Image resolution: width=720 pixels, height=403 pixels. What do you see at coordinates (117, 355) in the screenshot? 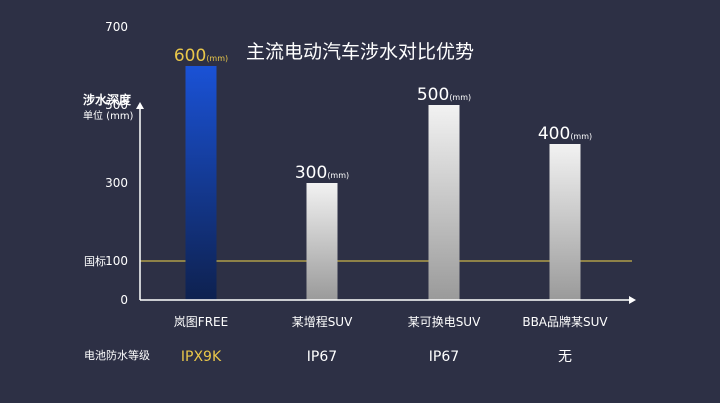
I see `battery-rating-label: 电池防水等级` at bounding box center [117, 355].